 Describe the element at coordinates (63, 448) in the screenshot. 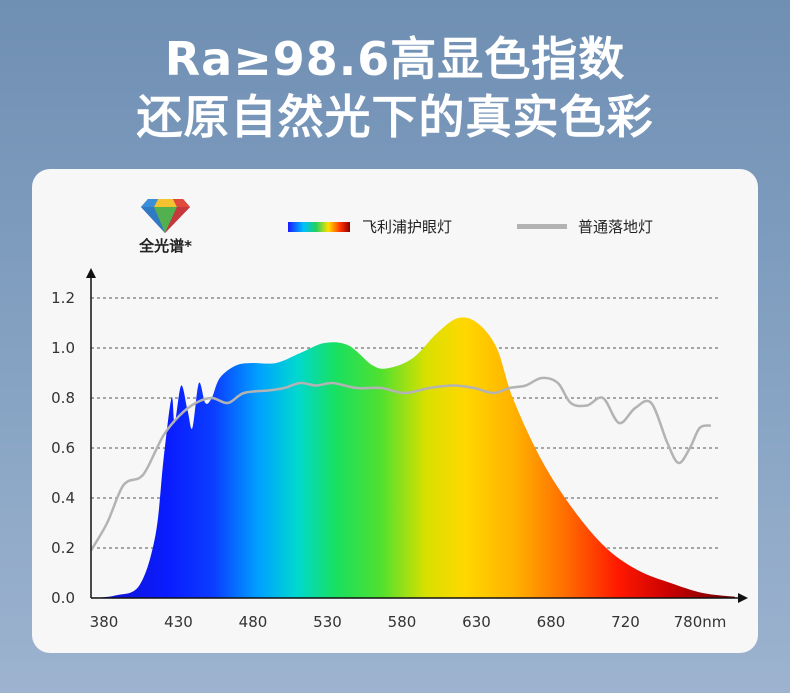

I see `y-tick-label: 0.6` at that location.